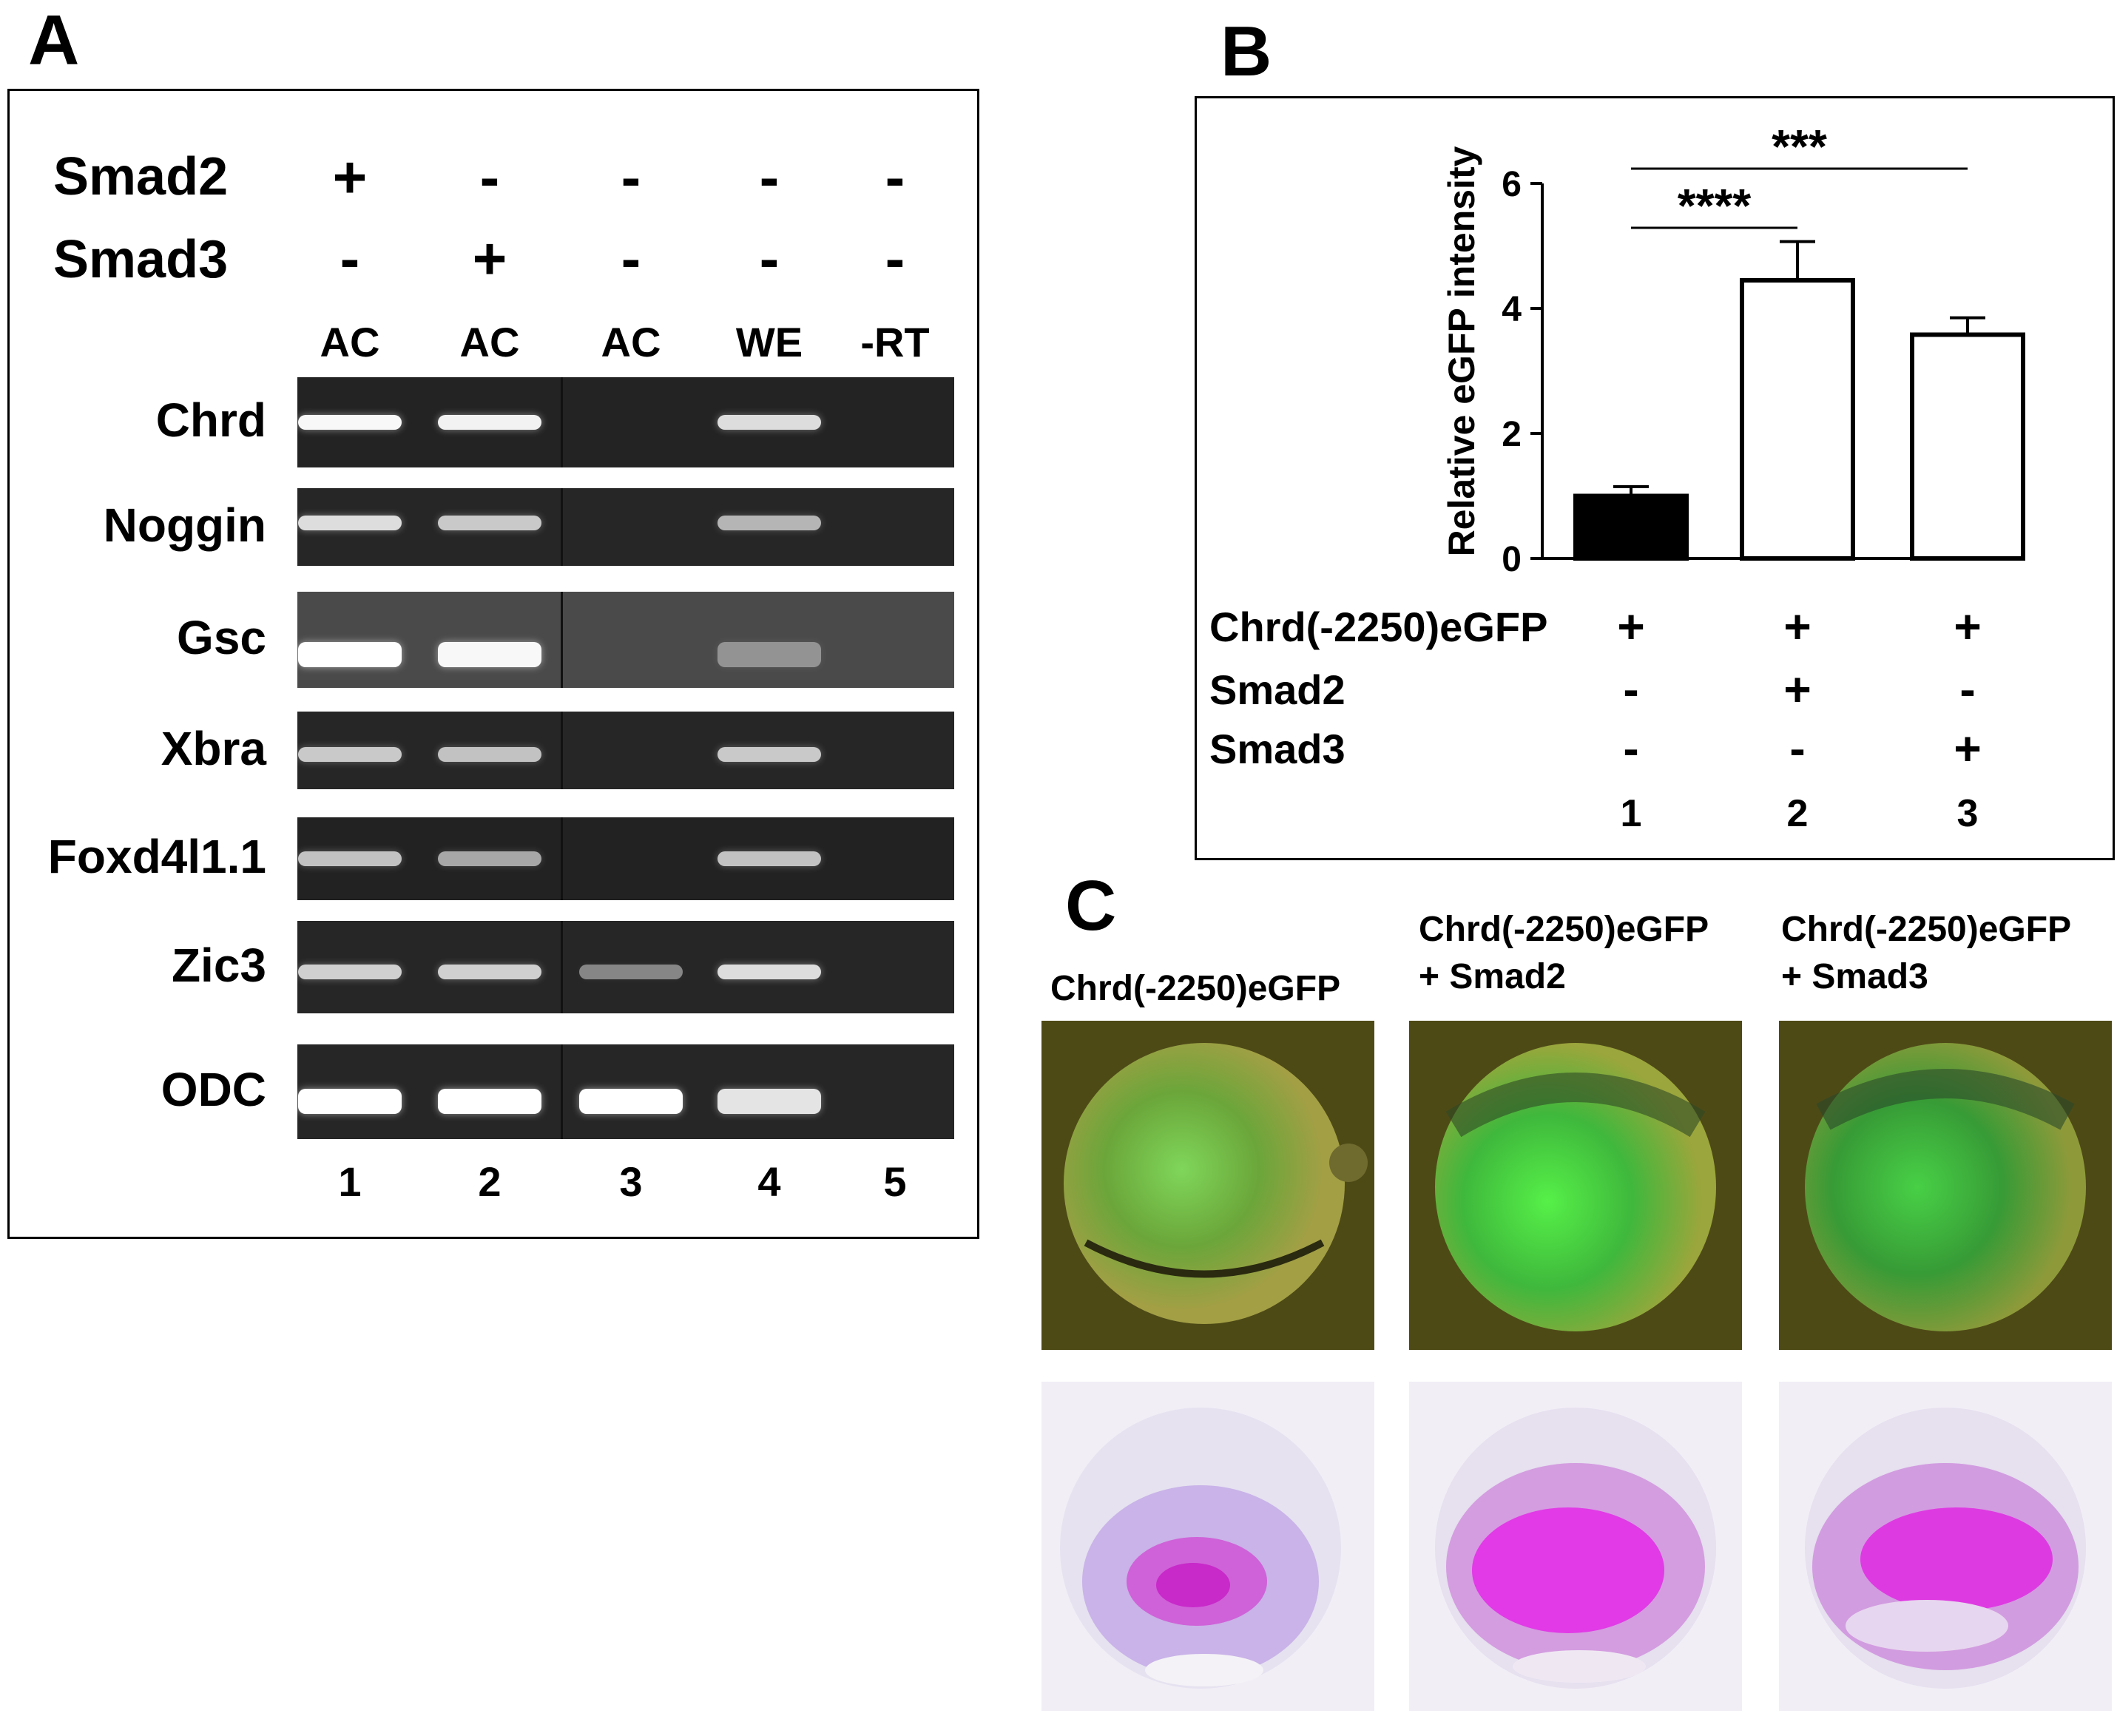 The image size is (2117, 1736). Describe the element at coordinates (1715, 205) in the screenshot. I see `significance-label: ****` at that location.